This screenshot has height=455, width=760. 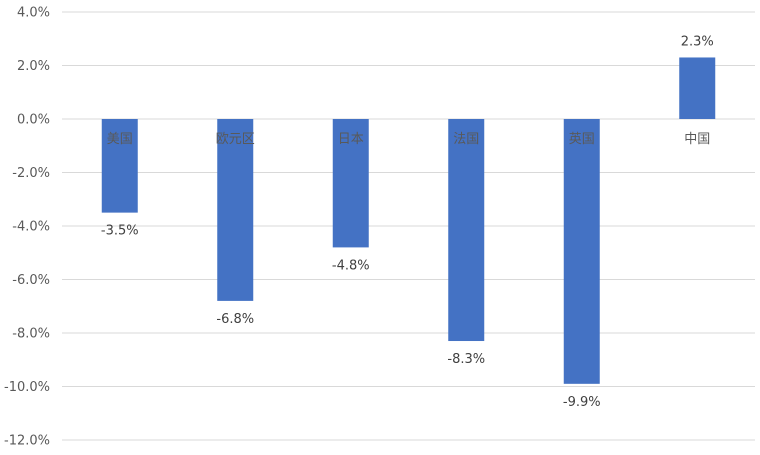 I want to click on category-label: 美国, so click(x=120, y=139).